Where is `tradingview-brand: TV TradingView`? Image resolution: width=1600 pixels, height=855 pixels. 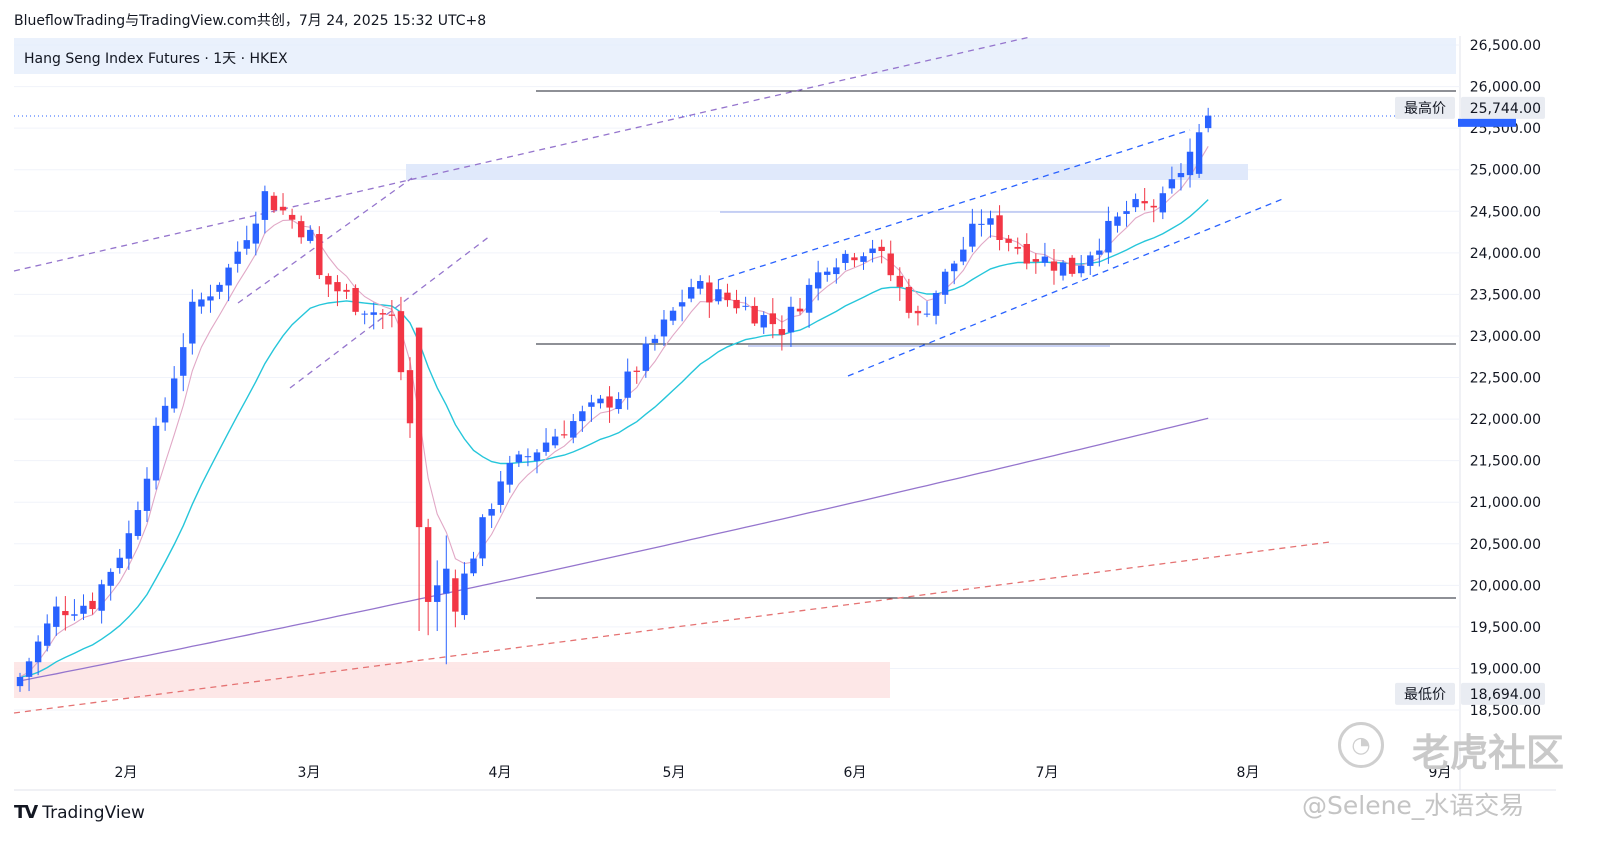 tradingview-brand: TV TradingView is located at coordinates (79, 812).